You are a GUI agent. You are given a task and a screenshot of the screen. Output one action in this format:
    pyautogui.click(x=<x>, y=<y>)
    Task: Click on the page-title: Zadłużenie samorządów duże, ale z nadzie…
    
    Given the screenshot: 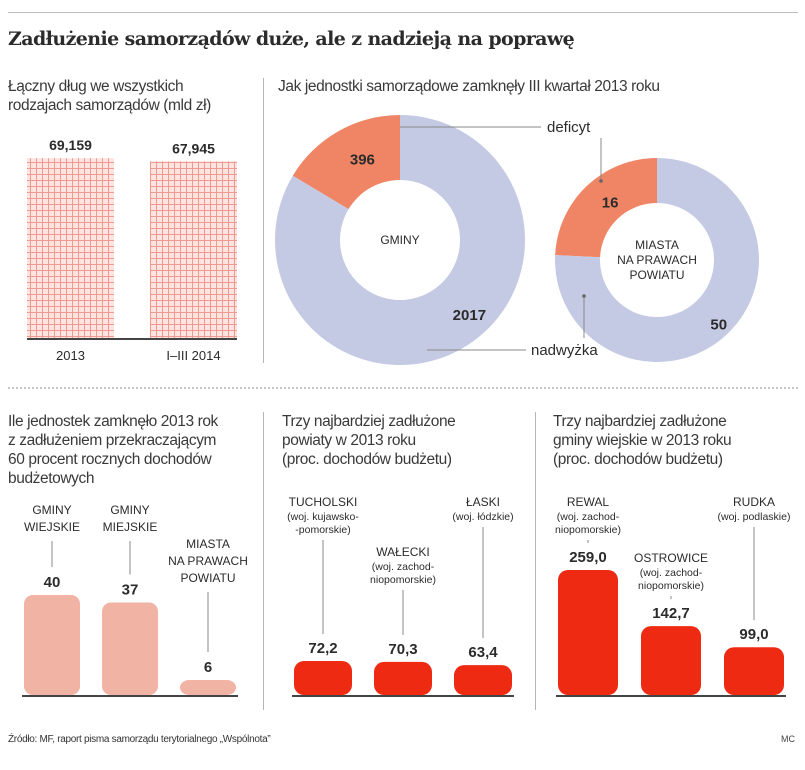 What is the action you would take?
    pyautogui.click(x=291, y=39)
    